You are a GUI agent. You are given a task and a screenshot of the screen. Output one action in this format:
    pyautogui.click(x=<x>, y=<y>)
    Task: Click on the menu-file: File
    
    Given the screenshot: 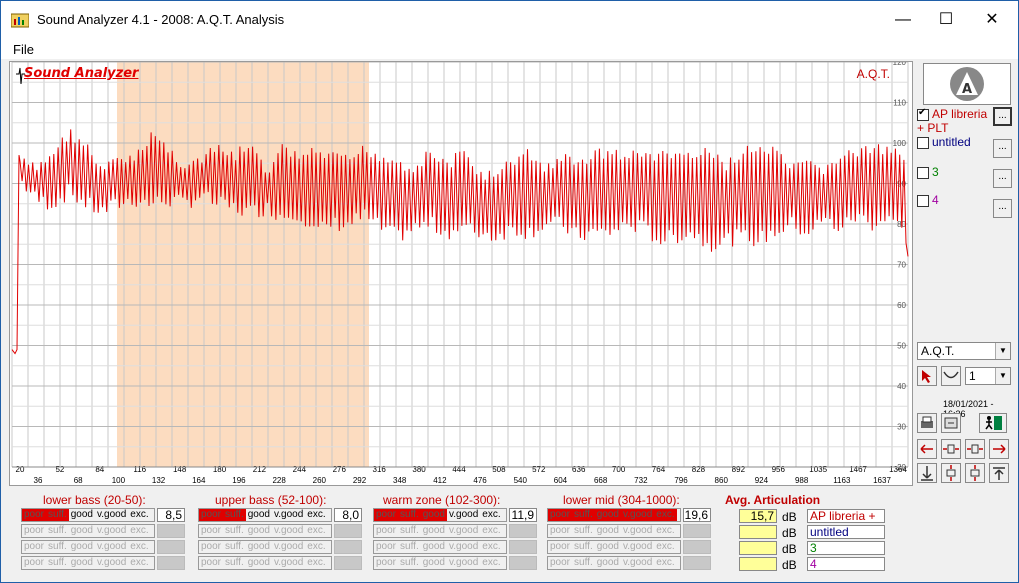 What is the action you would take?
    pyautogui.click(x=23, y=49)
    